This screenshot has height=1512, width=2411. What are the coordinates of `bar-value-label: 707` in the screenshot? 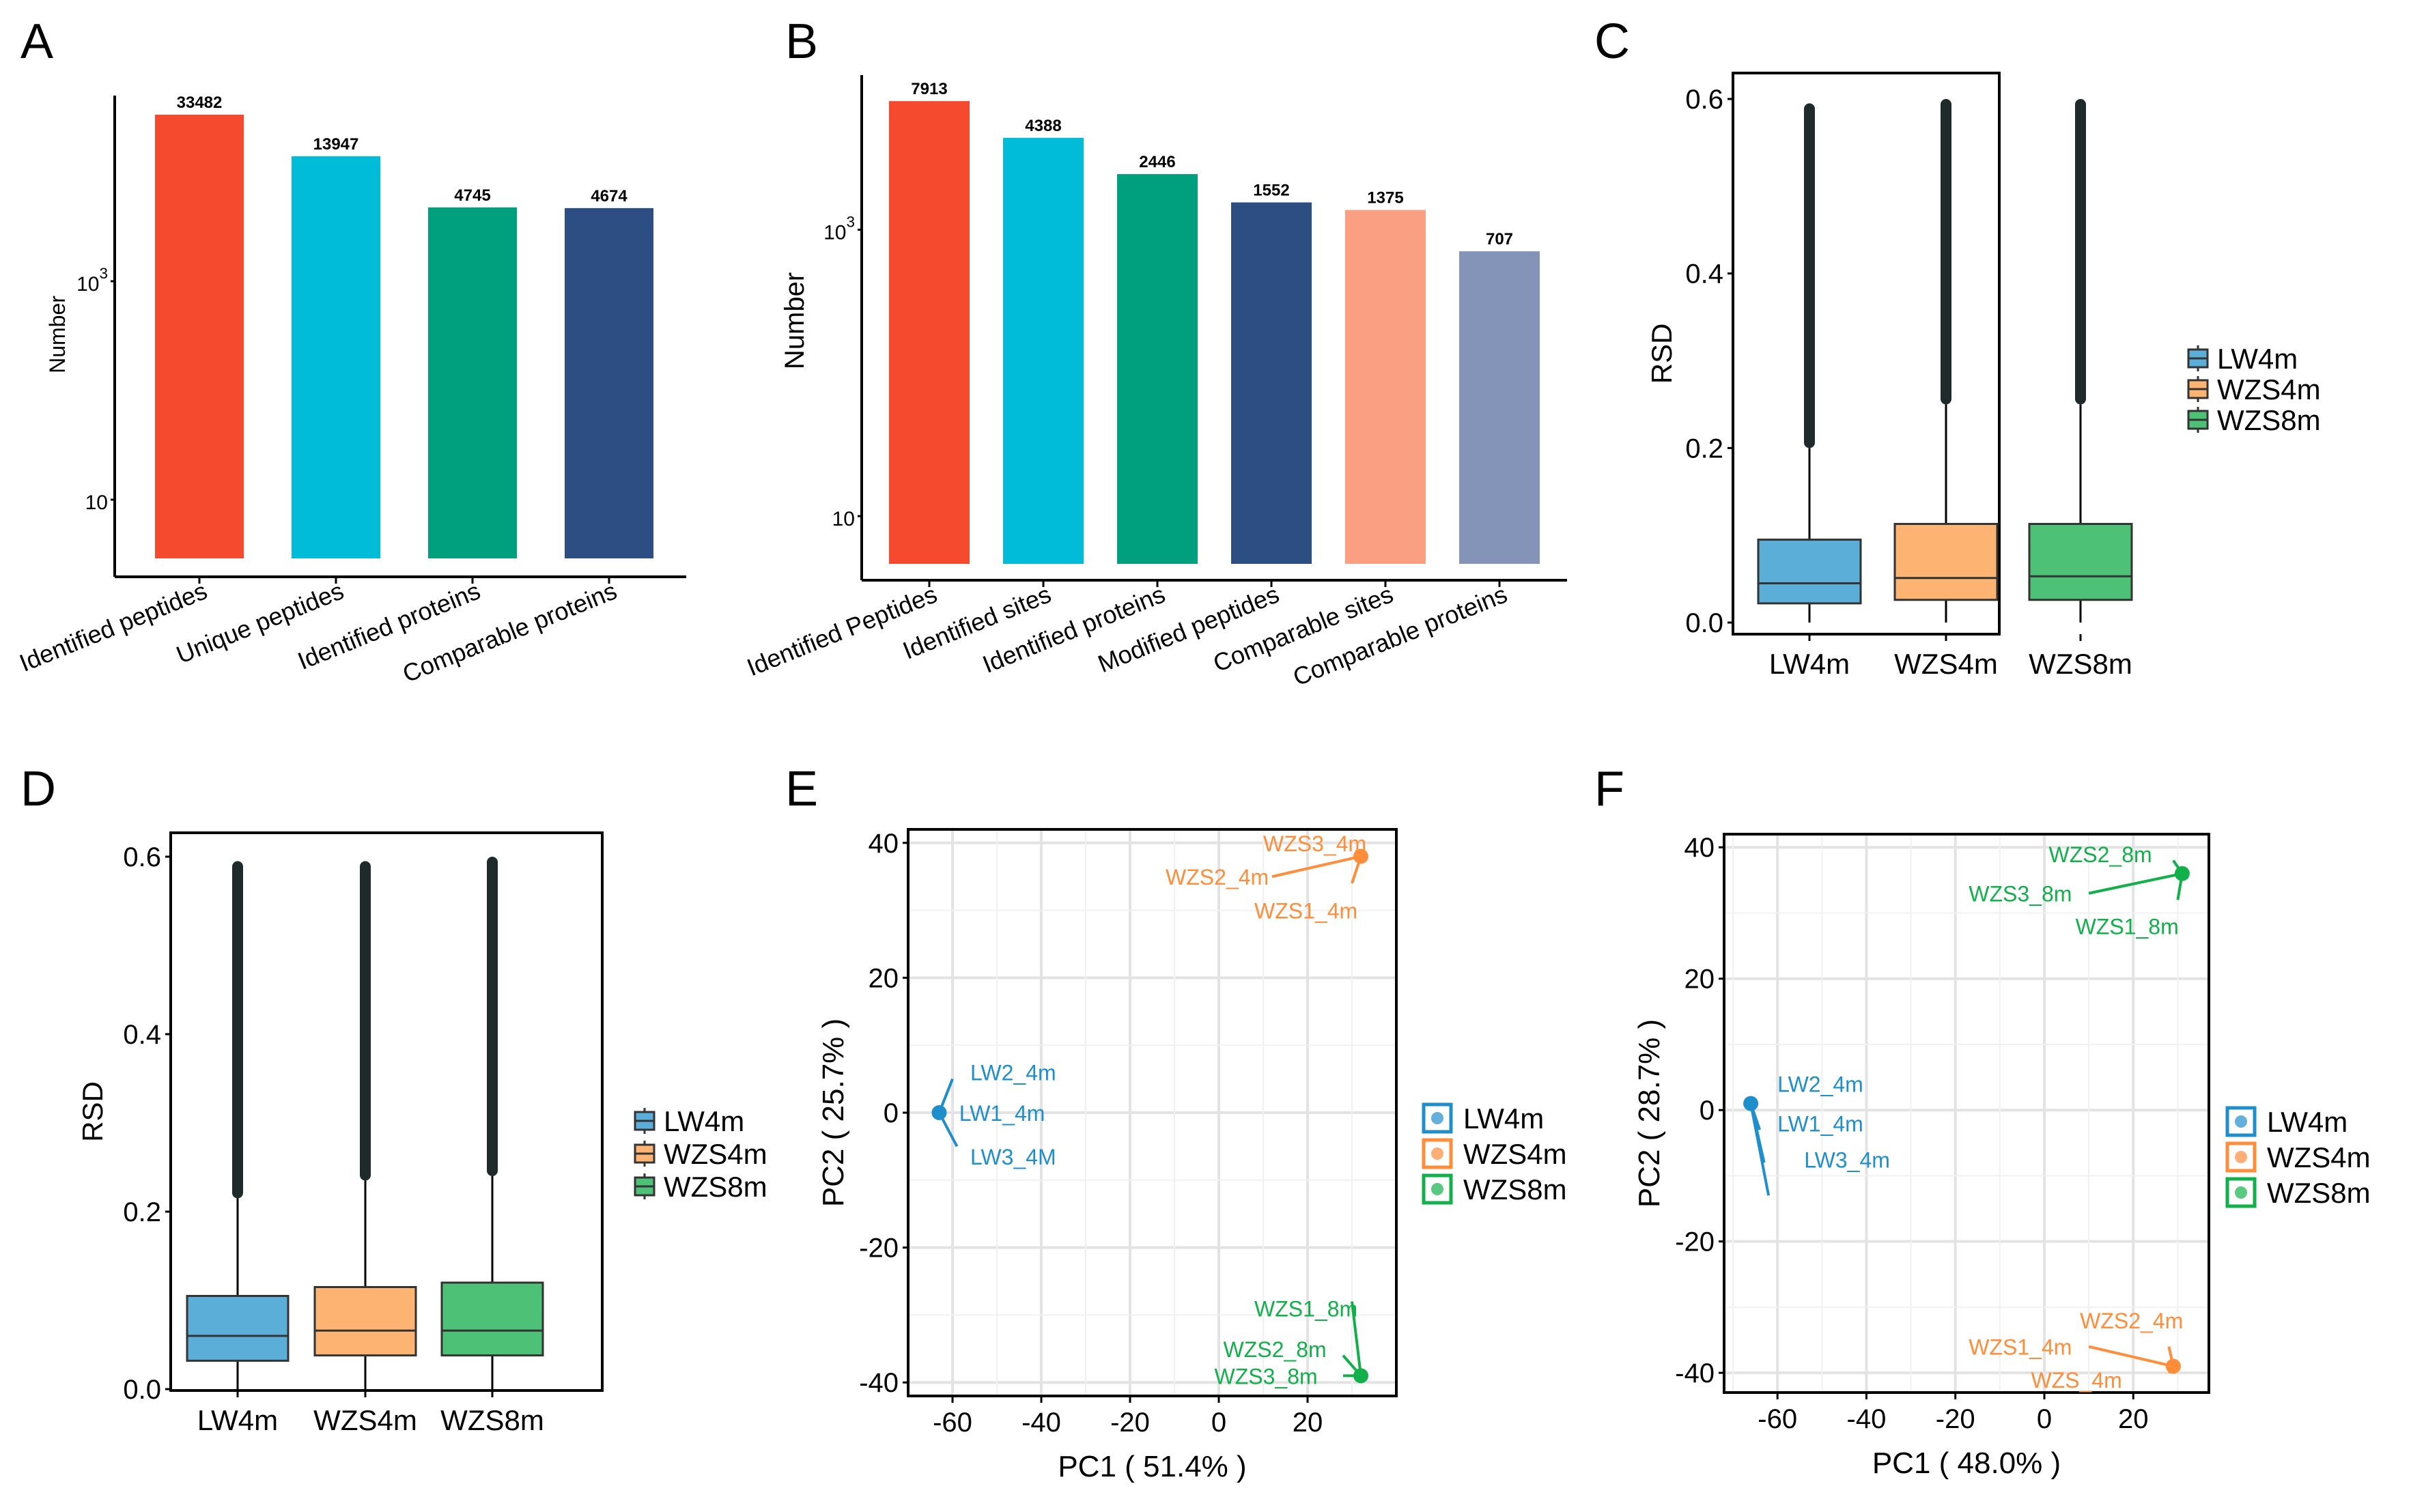 It's located at (1499, 239).